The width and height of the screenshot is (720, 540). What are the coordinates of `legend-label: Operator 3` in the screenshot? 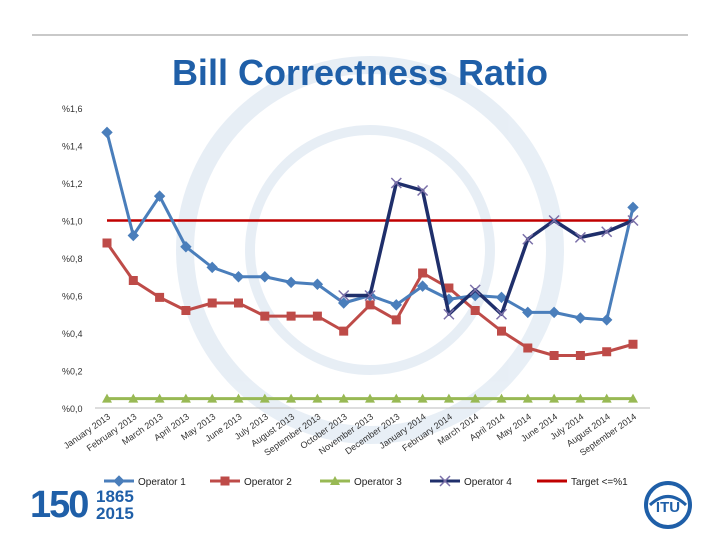 It's located at (378, 482).